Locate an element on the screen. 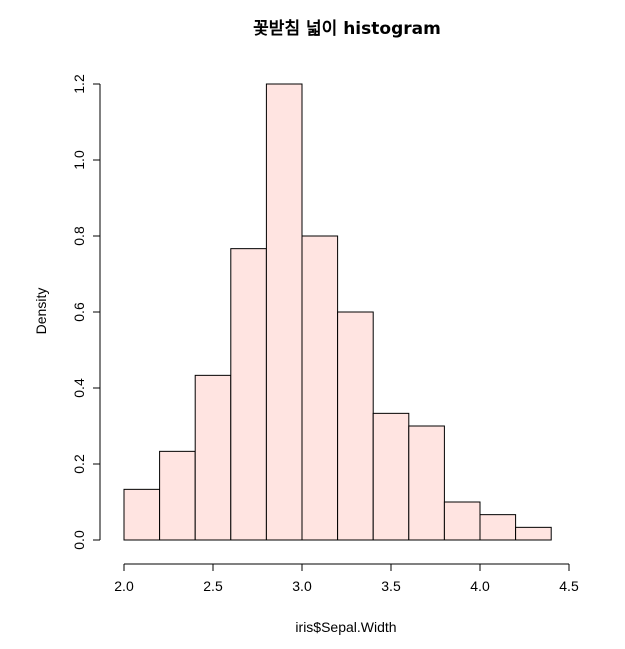  y-tick-label: 0.2 is located at coordinates (79, 464).